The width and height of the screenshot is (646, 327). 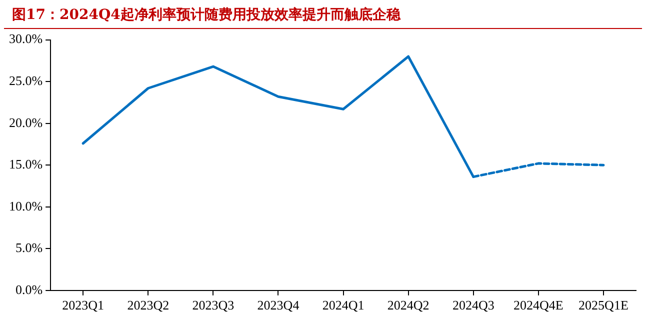 I want to click on x-tick-label: 2024Q4E, so click(x=539, y=305).